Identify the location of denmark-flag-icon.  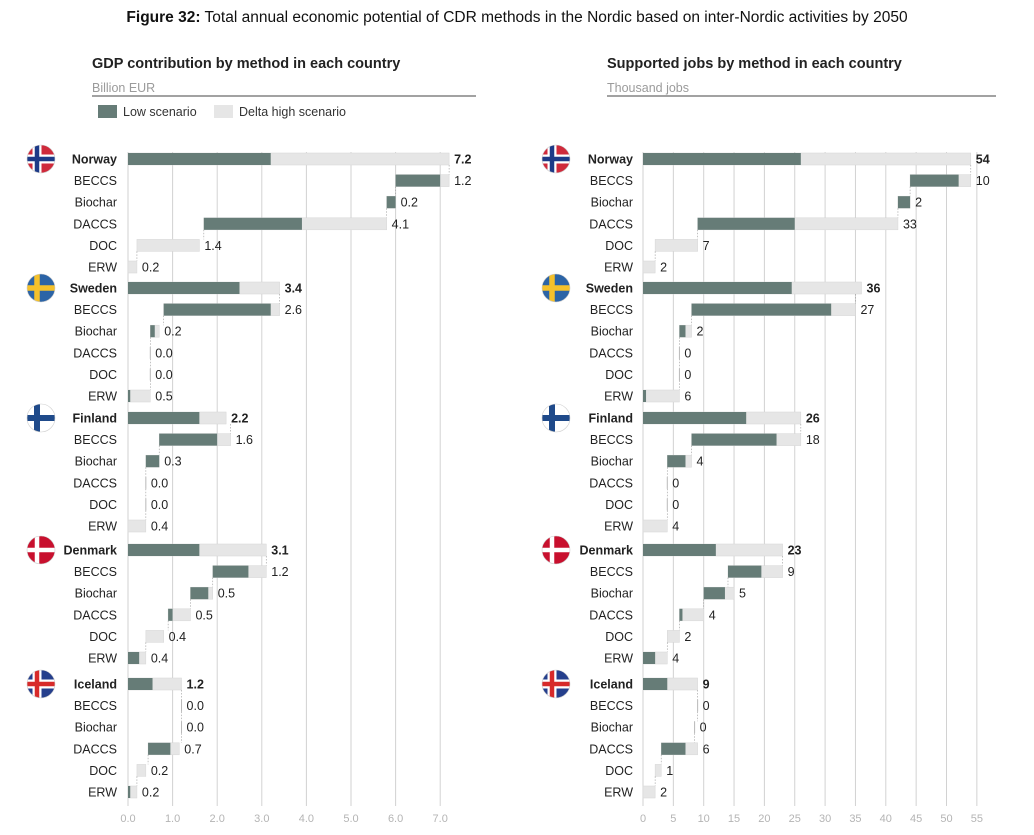
(41, 550).